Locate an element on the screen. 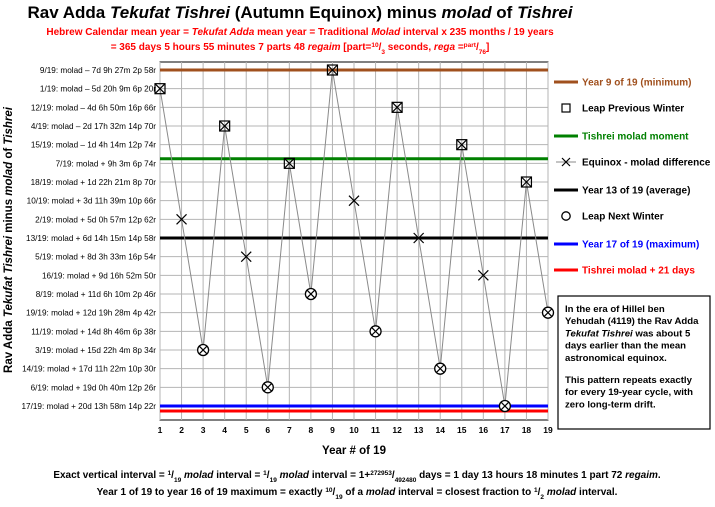 This screenshot has width=715, height=507. note-box is located at coordinates (634, 362).